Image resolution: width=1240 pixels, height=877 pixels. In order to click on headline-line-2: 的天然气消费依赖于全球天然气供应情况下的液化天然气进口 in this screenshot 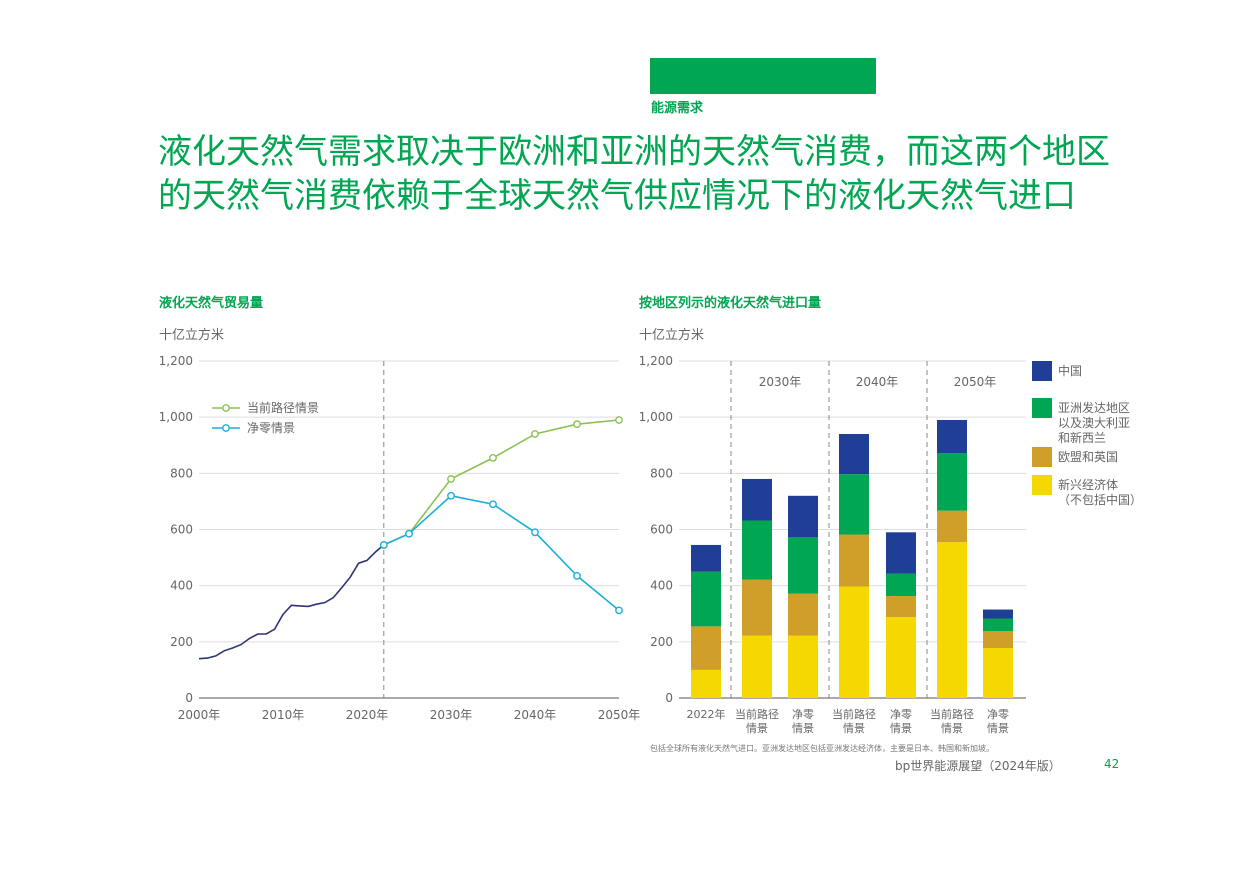, I will do `click(617, 196)`.